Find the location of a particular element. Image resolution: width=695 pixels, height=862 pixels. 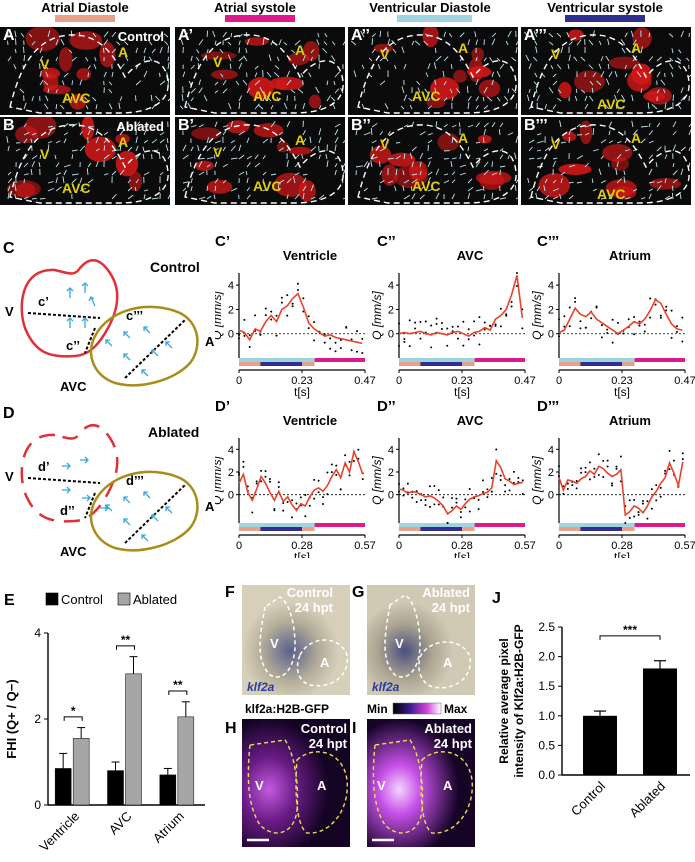

x-tick-label: 0.57 is located at coordinates (684, 546).